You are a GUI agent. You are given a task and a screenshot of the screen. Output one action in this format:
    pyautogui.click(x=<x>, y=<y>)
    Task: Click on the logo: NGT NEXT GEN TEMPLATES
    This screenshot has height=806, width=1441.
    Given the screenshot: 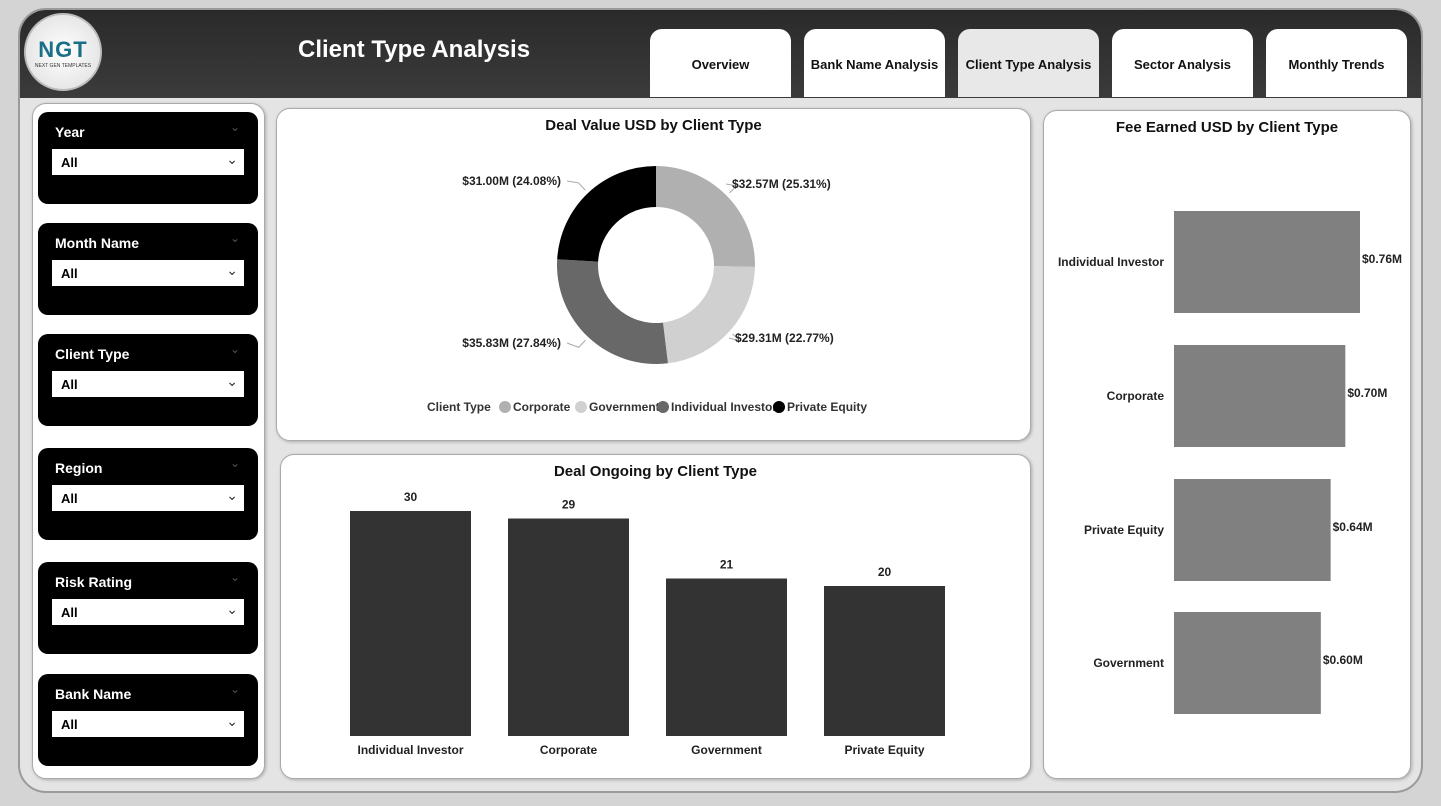 What is the action you would take?
    pyautogui.click(x=63, y=52)
    